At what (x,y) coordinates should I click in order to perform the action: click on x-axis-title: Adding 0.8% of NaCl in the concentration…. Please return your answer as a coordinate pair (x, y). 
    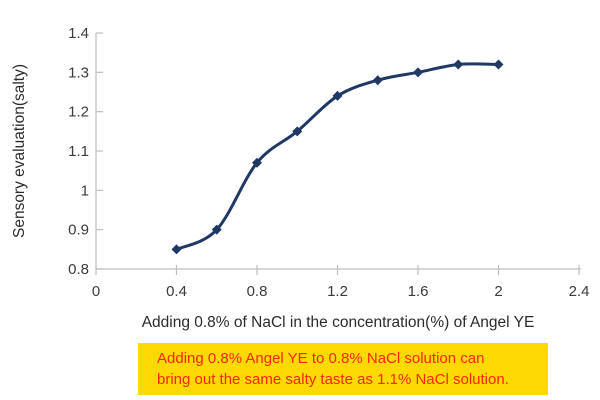
    Looking at the image, I should click on (338, 322).